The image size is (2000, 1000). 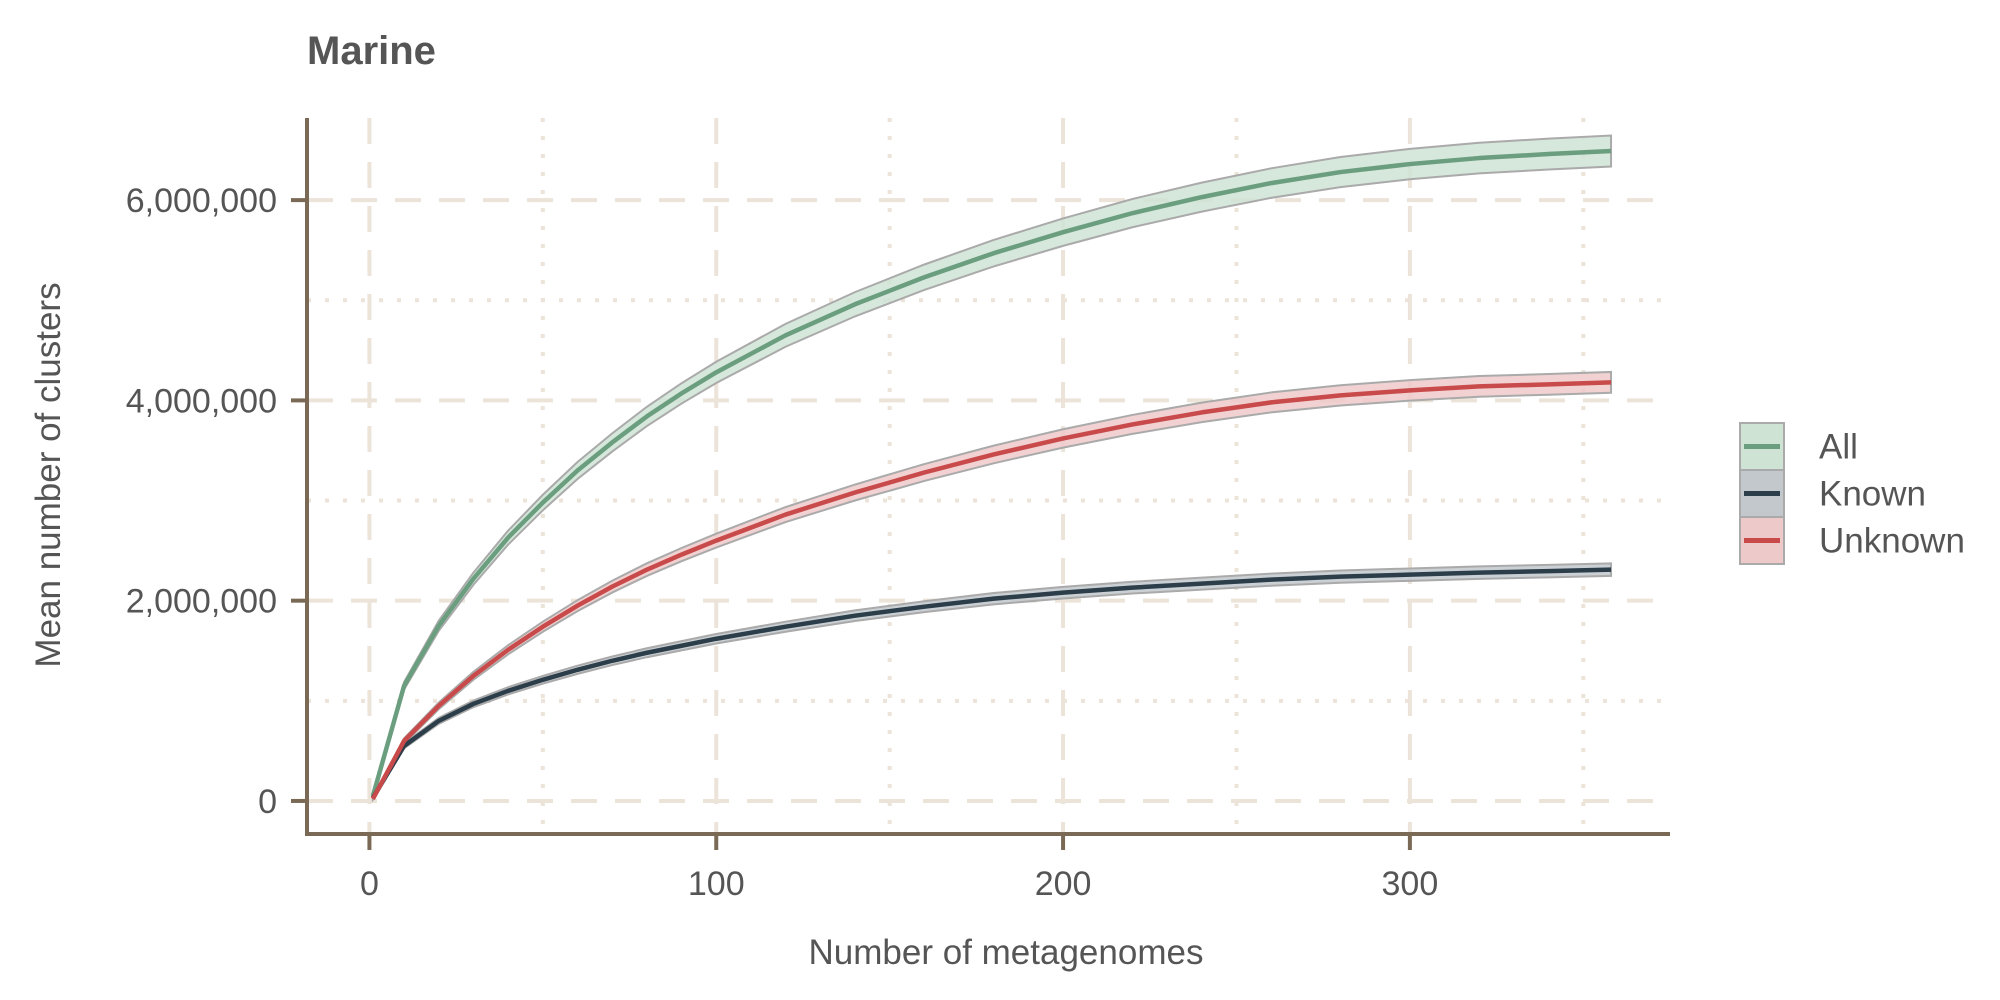 I want to click on line-known, so click(x=991, y=683).